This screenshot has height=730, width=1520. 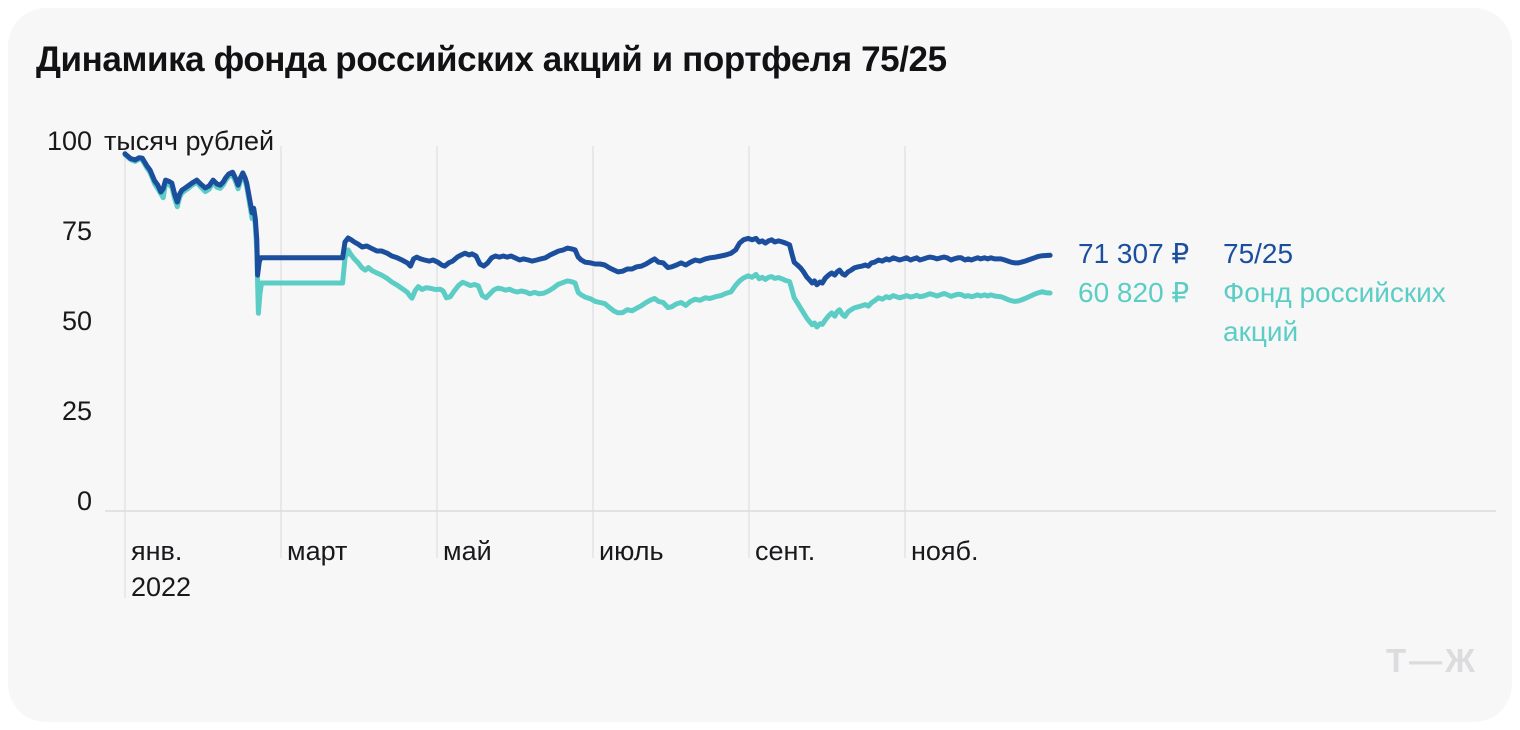 I want to click on x-tick-сент: сент., so click(x=785, y=551).